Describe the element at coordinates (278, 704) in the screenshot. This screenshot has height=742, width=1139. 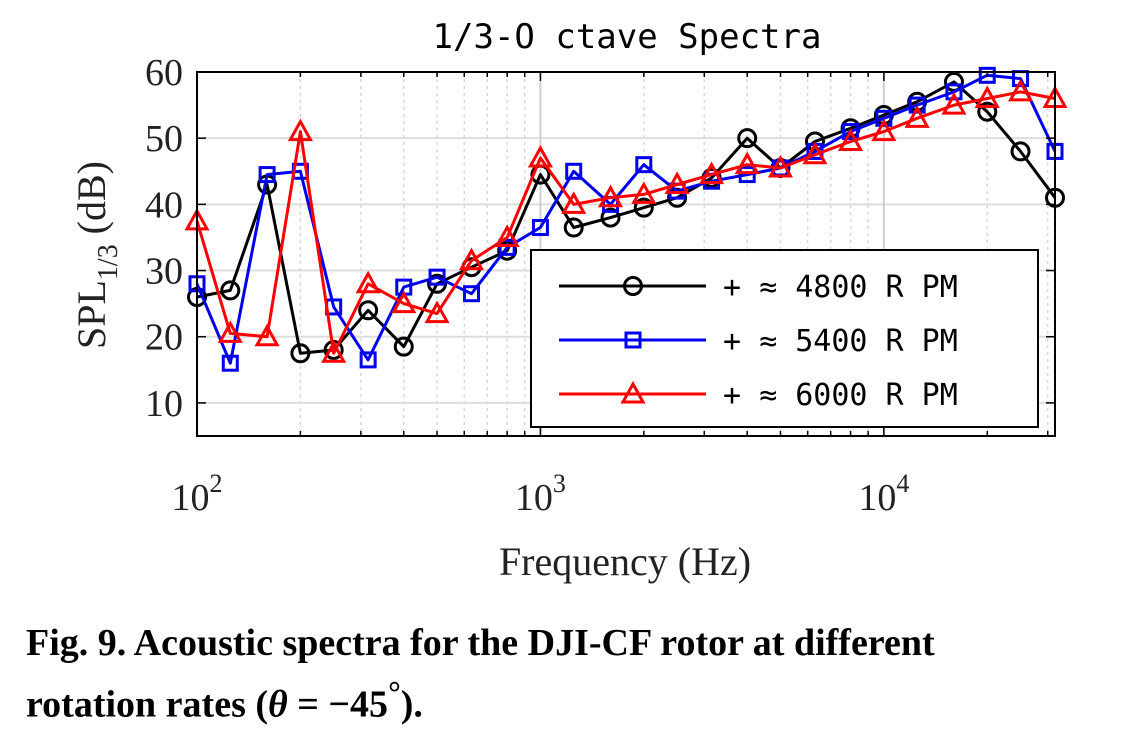
I see `caption-theta: θ` at that location.